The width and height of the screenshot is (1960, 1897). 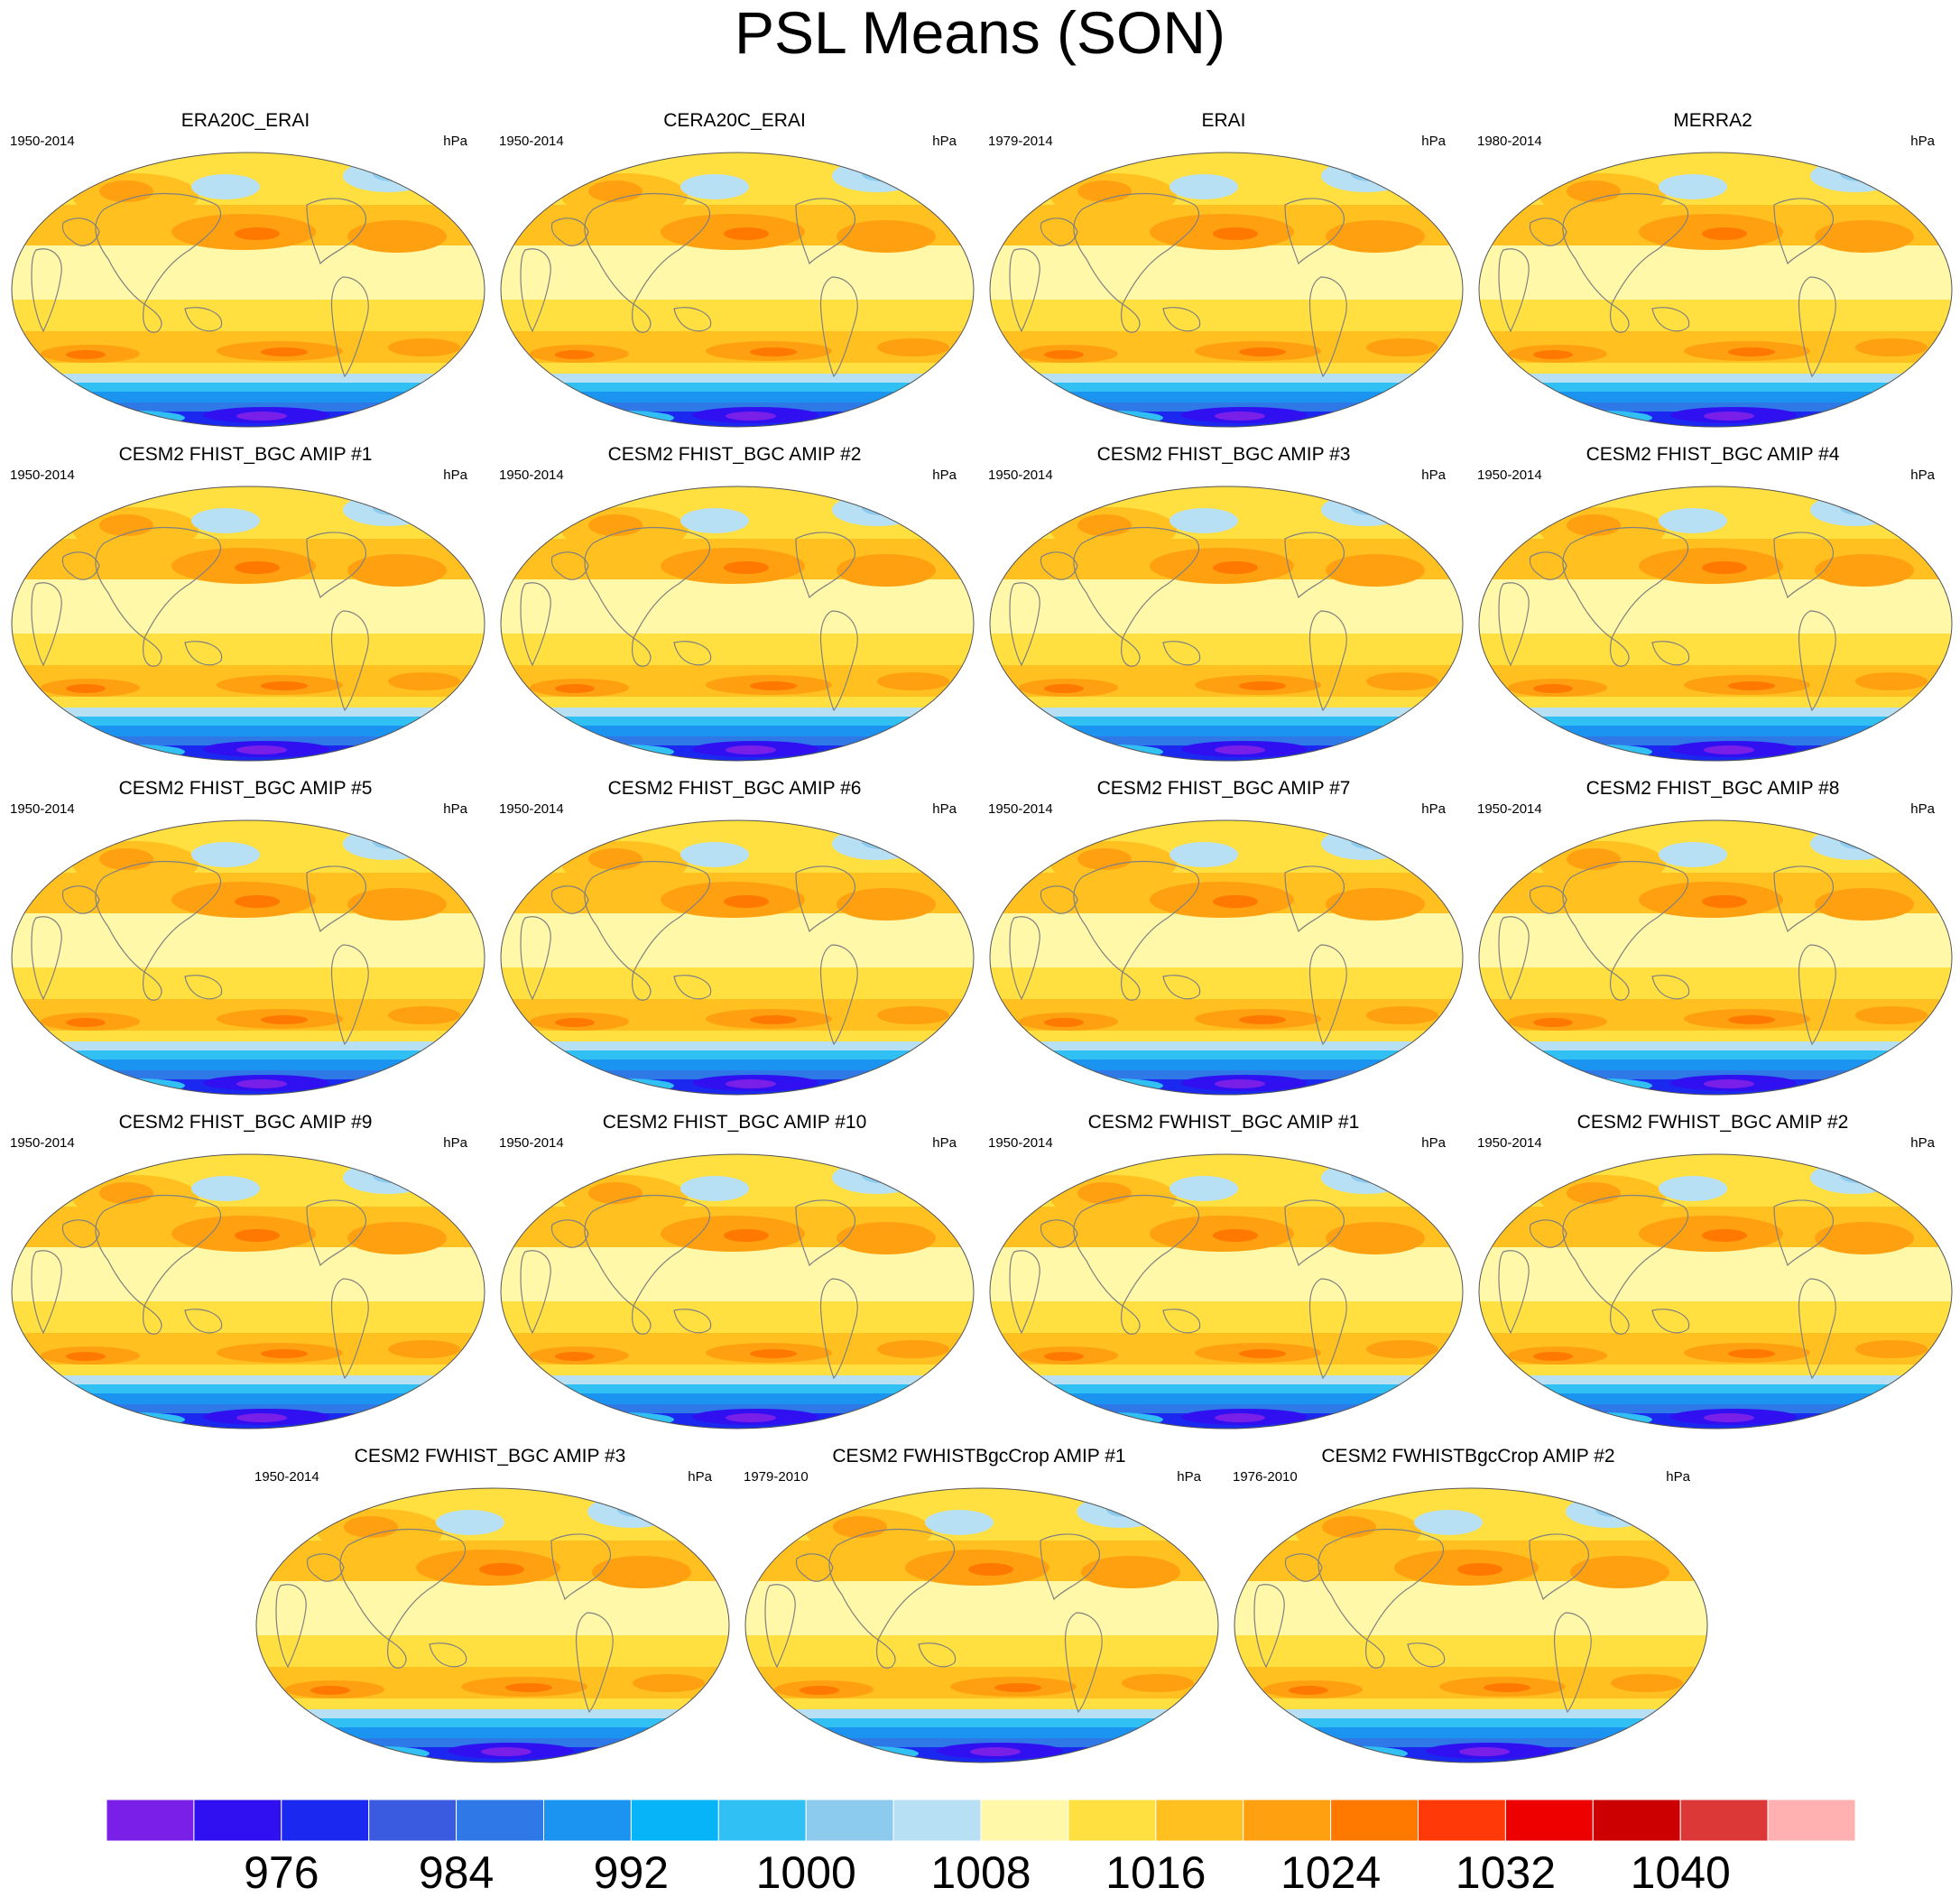 What do you see at coordinates (979, 1456) in the screenshot?
I see `panel-title: CESM2 FWHISTBgcCrop AMIP #1` at bounding box center [979, 1456].